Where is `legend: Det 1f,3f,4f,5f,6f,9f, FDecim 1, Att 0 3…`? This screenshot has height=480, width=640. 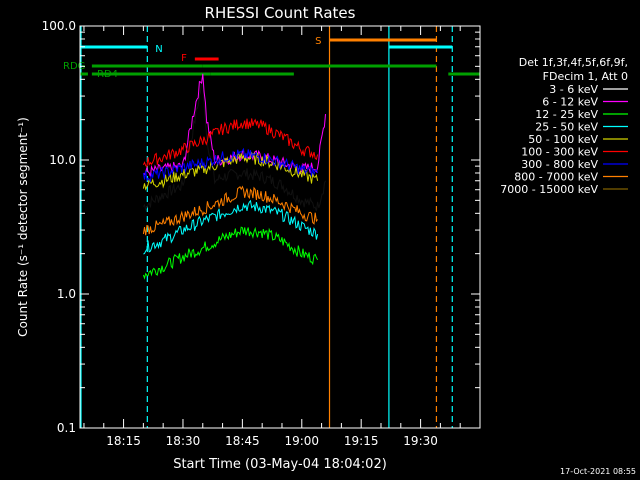
legend: Det 1f,3f,4f,5f,6f,9f, FDecim 1, Att 0 3… is located at coordinates (564, 126).